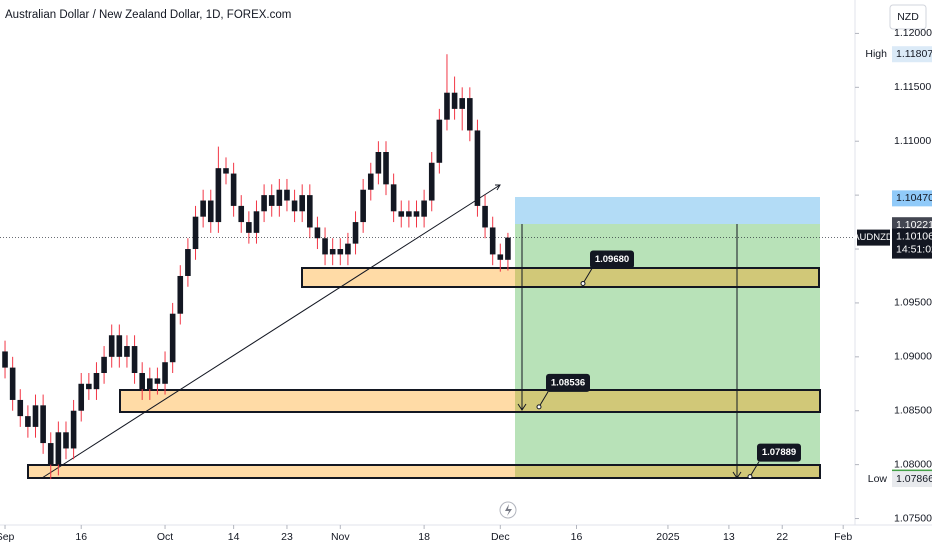  Describe the element at coordinates (913, 303) in the screenshot. I see `y-tick-label: 1.09500` at that location.